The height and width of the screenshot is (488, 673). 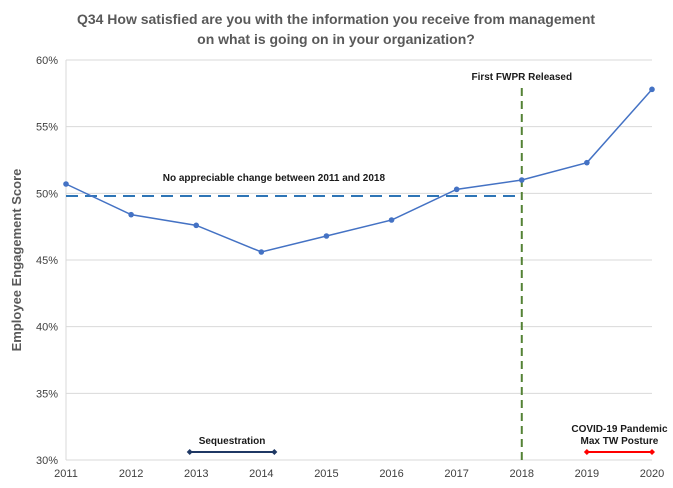 I want to click on y-tick-label: 45%, so click(x=47, y=261).